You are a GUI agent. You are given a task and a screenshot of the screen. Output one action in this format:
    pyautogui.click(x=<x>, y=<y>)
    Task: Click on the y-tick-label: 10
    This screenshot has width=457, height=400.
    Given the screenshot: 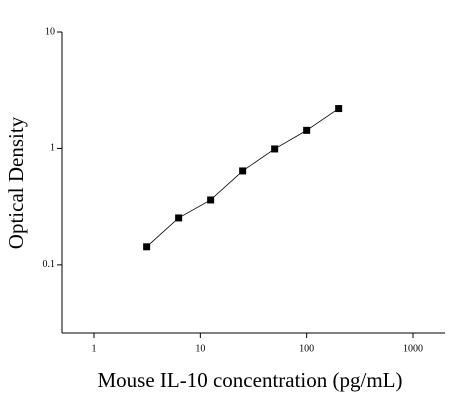 What is the action you would take?
    pyautogui.click(x=50, y=31)
    